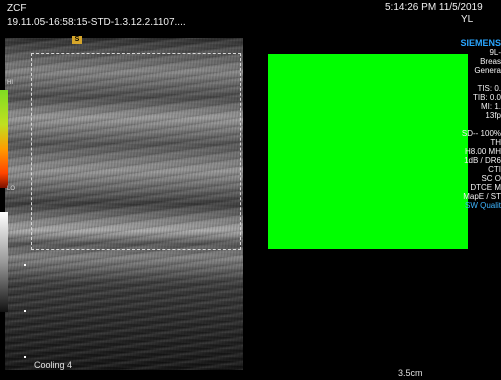 Image resolution: width=501 pixels, height=380 pixels. I want to click on brand-logo: SIEMENS, so click(480, 43).